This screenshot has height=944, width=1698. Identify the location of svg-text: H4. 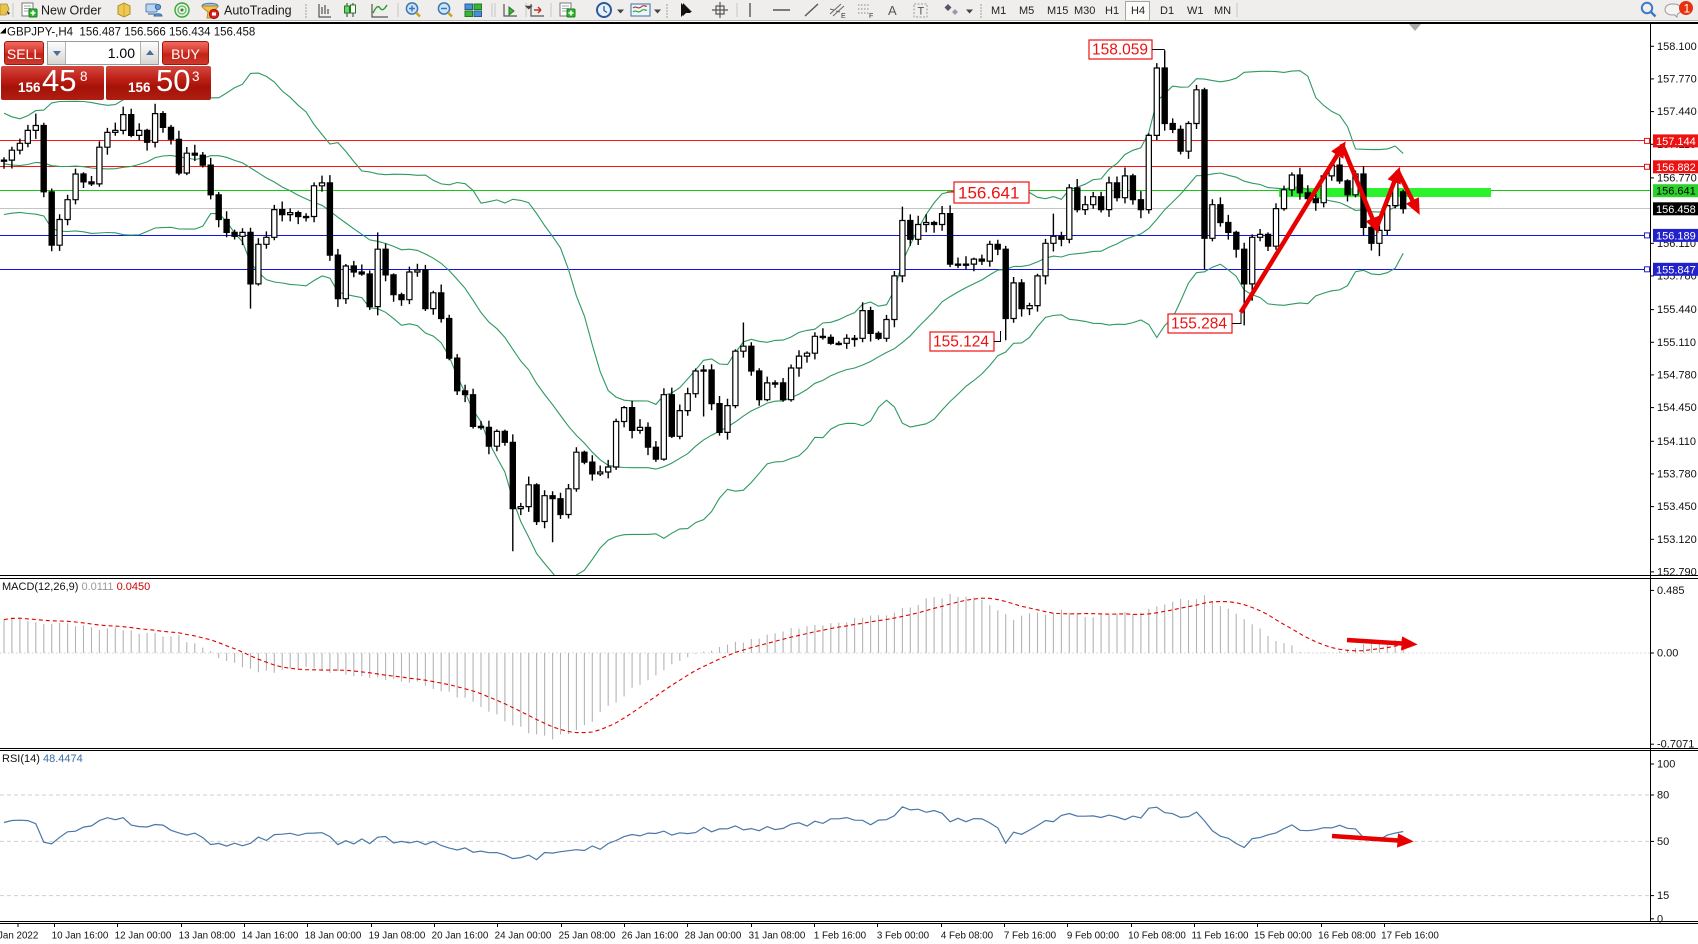
(1138, 11).